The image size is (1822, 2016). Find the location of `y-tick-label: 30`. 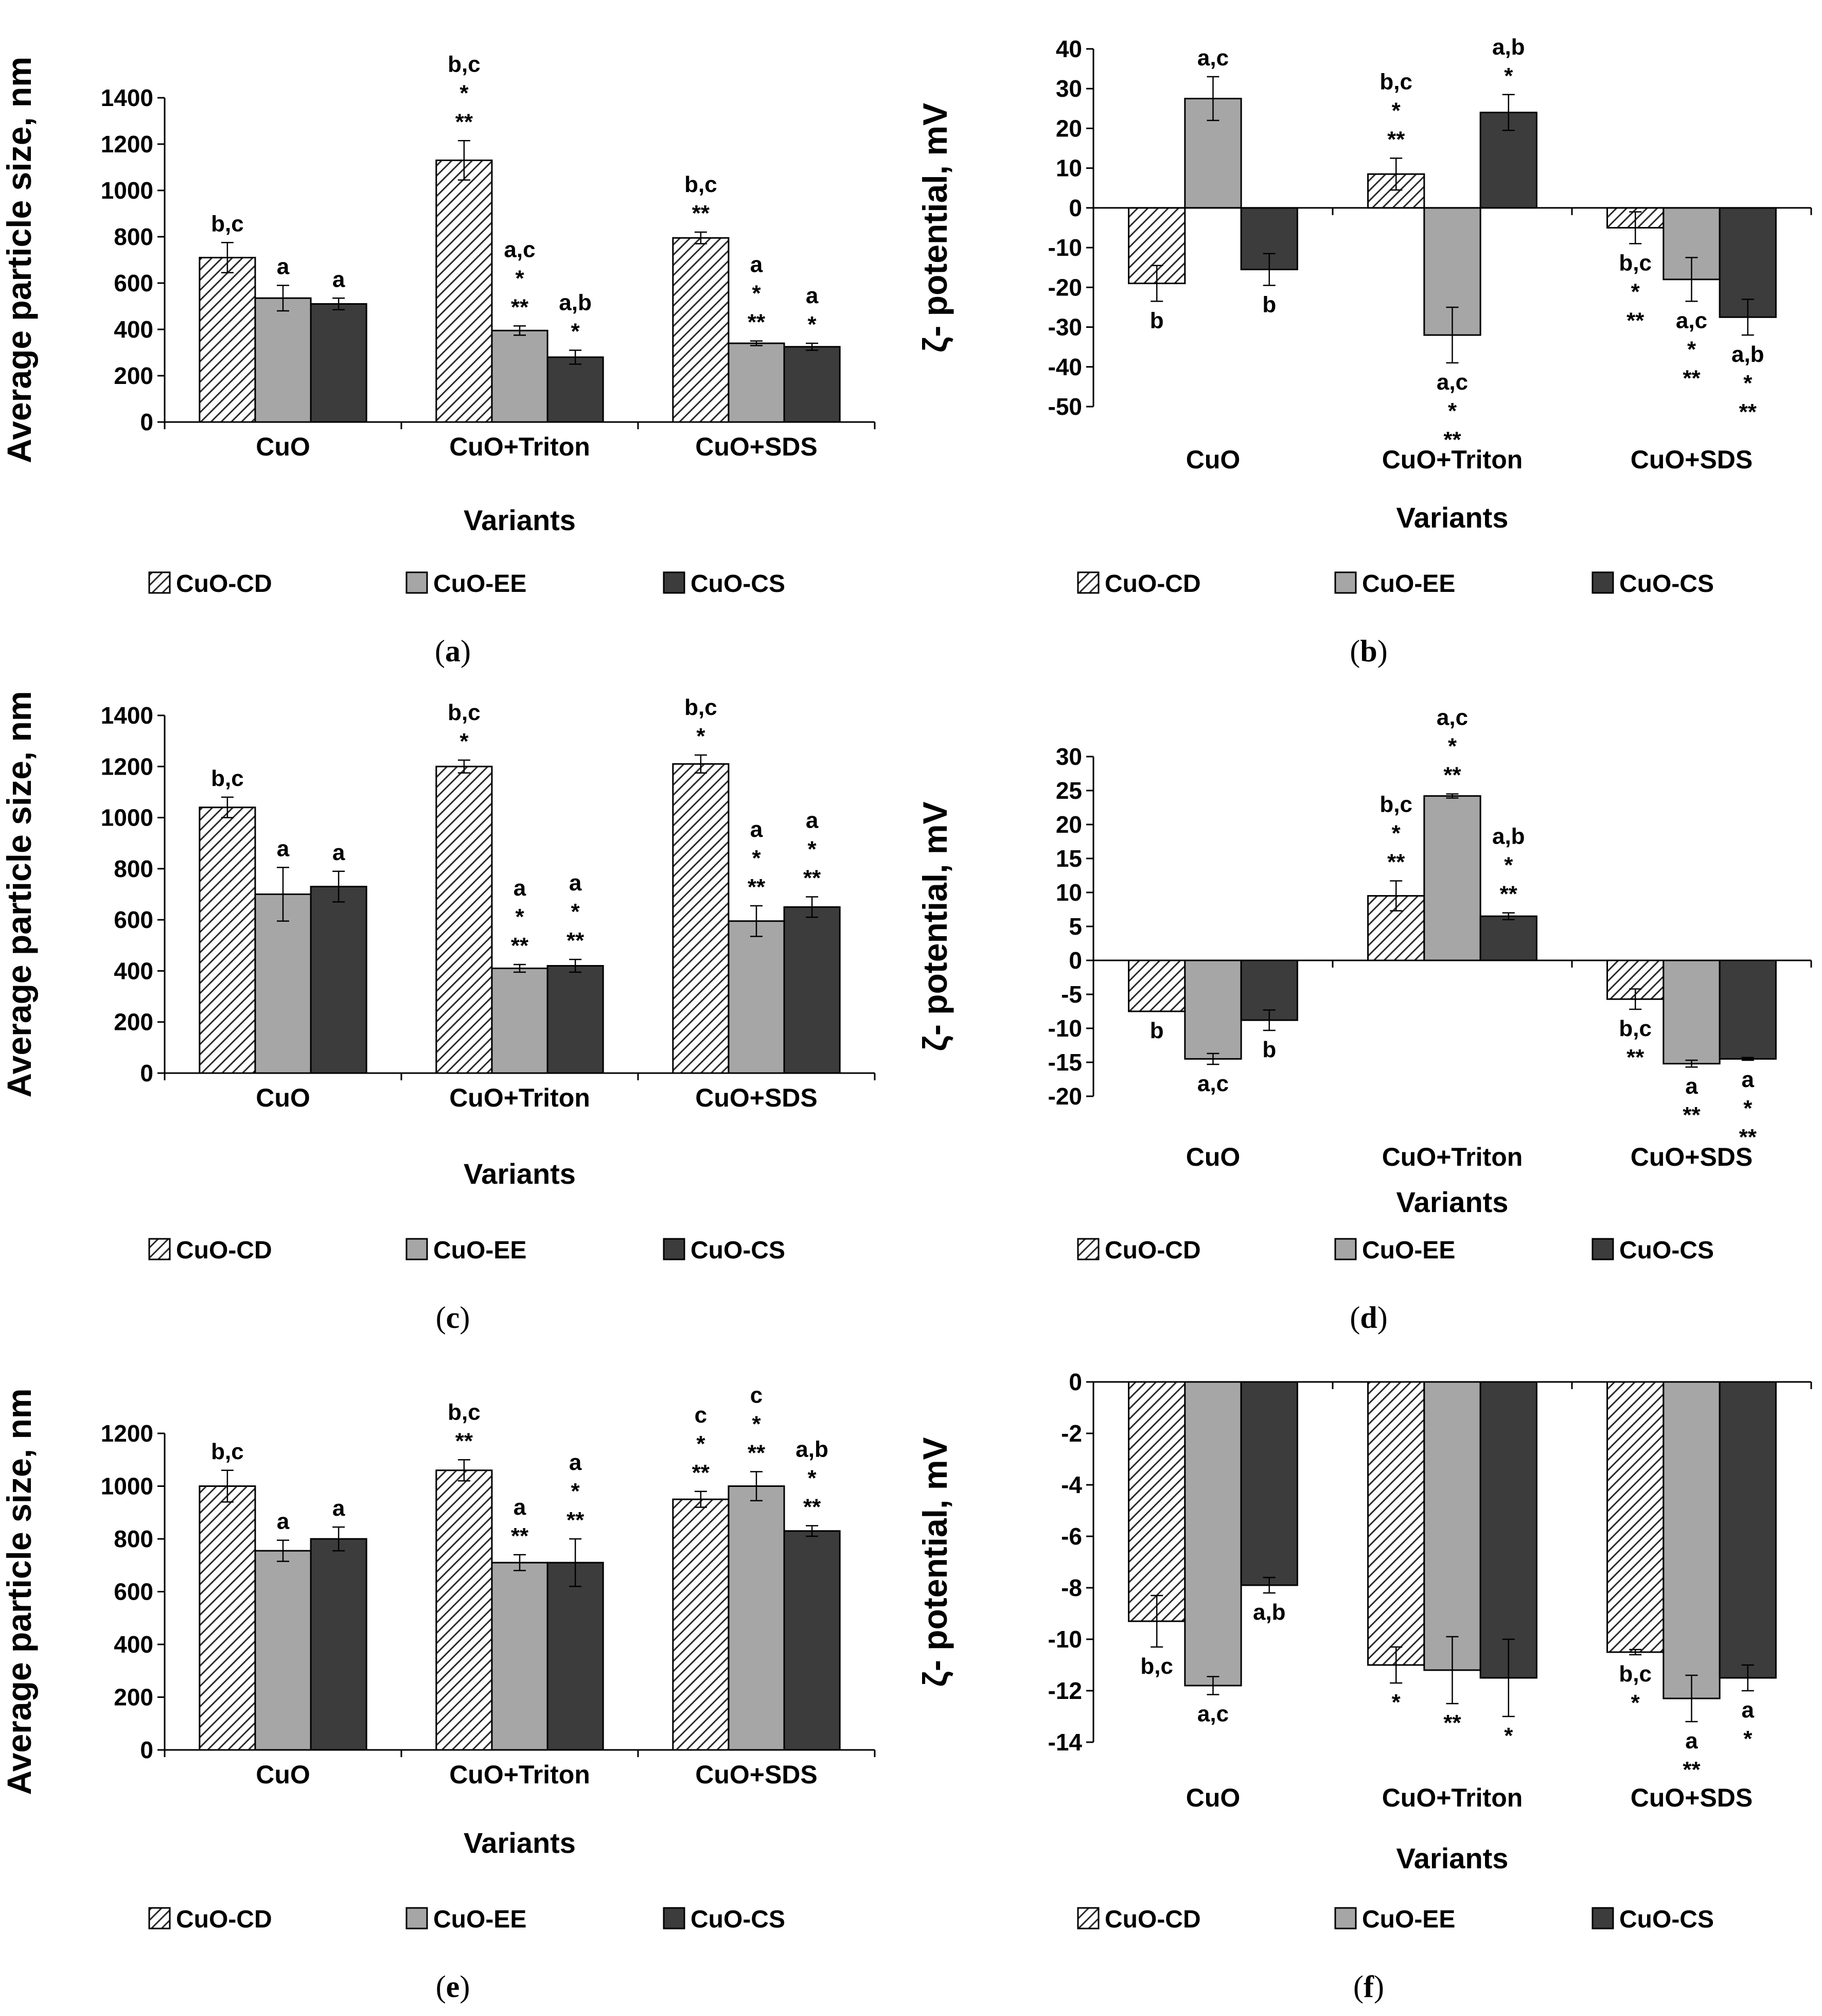

y-tick-label: 30 is located at coordinates (1069, 89).